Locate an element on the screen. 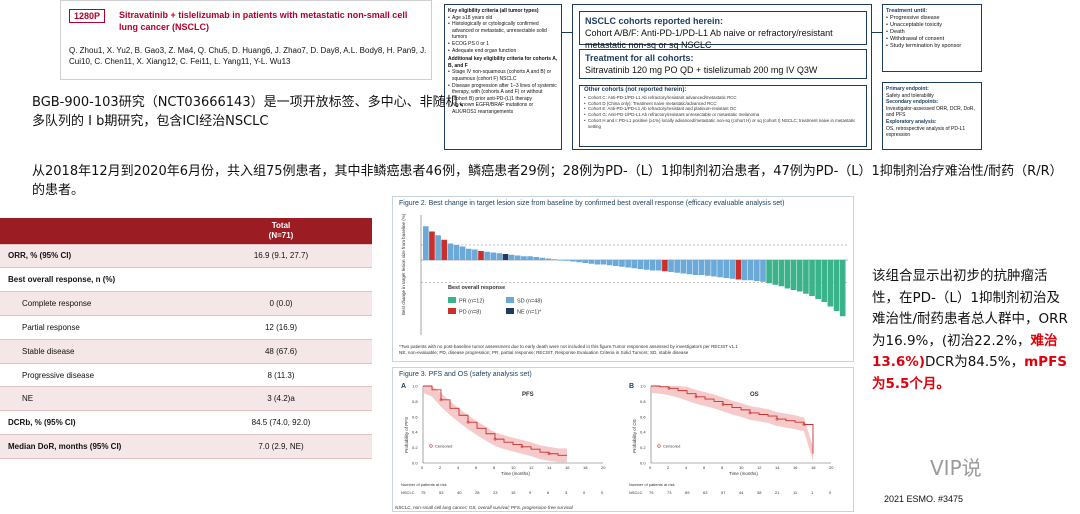  header-n: (N=71) is located at coordinates (281, 235).